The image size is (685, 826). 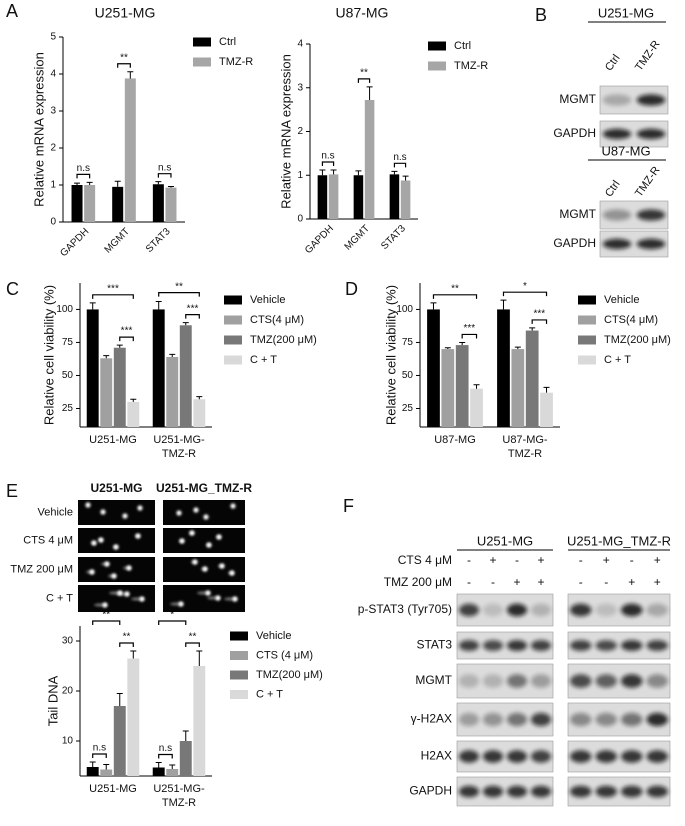 What do you see at coordinates (525, 286) in the screenshot?
I see `significance-label: *` at bounding box center [525, 286].